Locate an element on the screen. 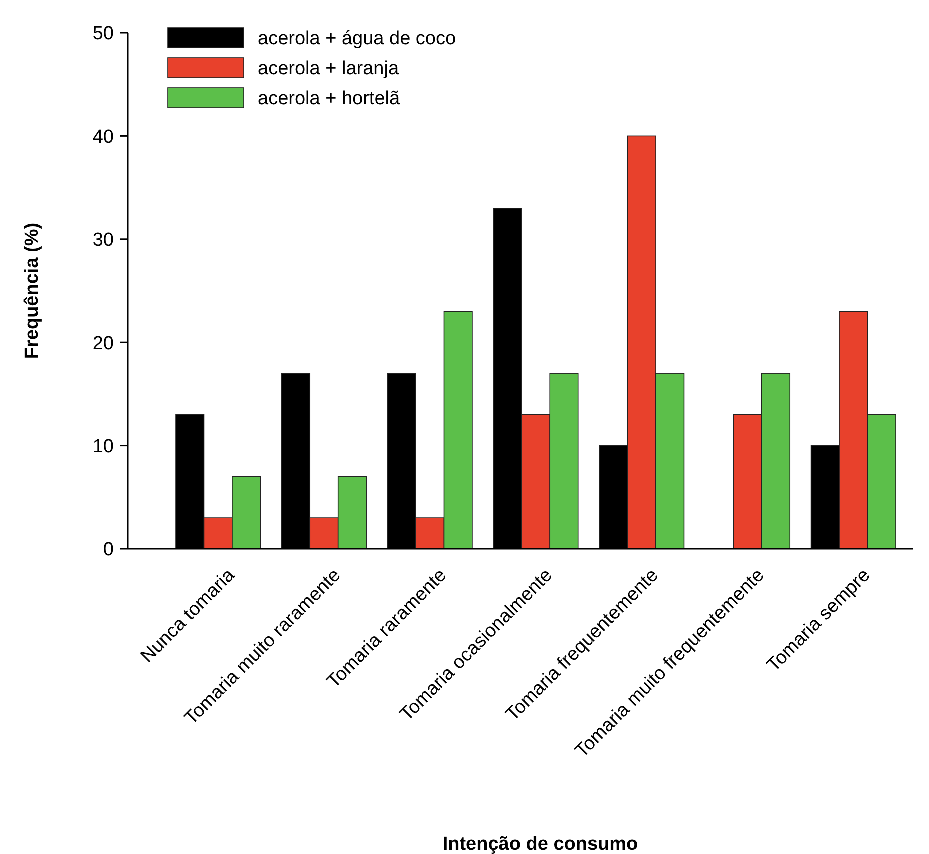 Image resolution: width=929 pixels, height=854 pixels. y-tick-label: 50 is located at coordinates (103, 34).